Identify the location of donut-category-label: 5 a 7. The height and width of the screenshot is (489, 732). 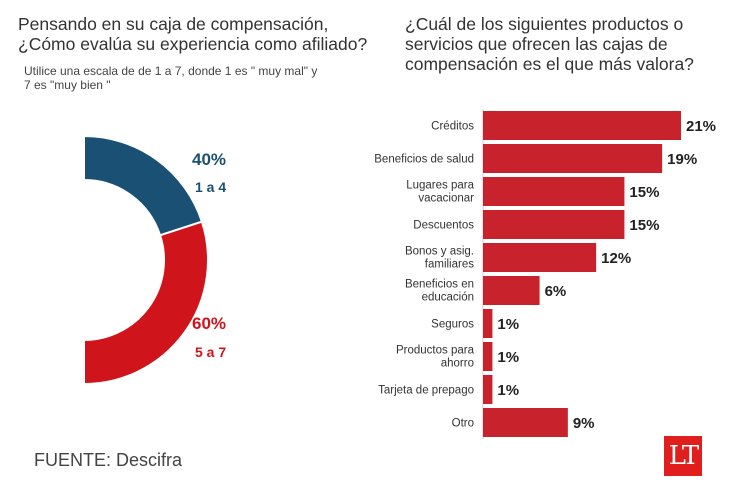
(210, 352).